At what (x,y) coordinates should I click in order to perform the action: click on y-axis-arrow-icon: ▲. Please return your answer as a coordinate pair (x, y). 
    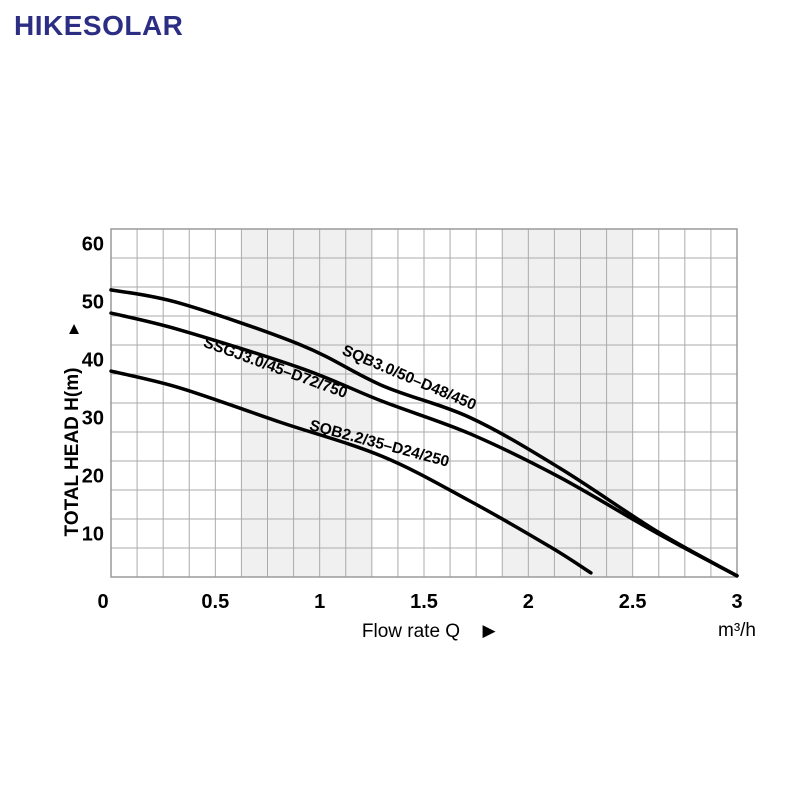
    Looking at the image, I should click on (74, 328).